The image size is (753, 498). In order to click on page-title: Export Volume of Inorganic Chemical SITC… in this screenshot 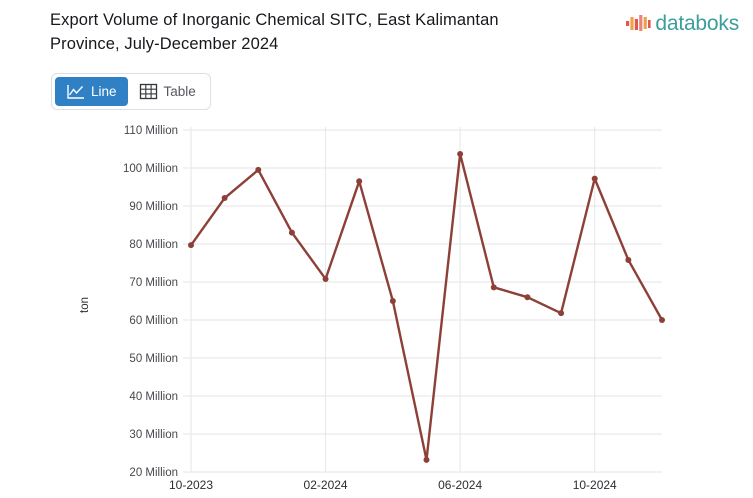, I will do `click(274, 32)`.